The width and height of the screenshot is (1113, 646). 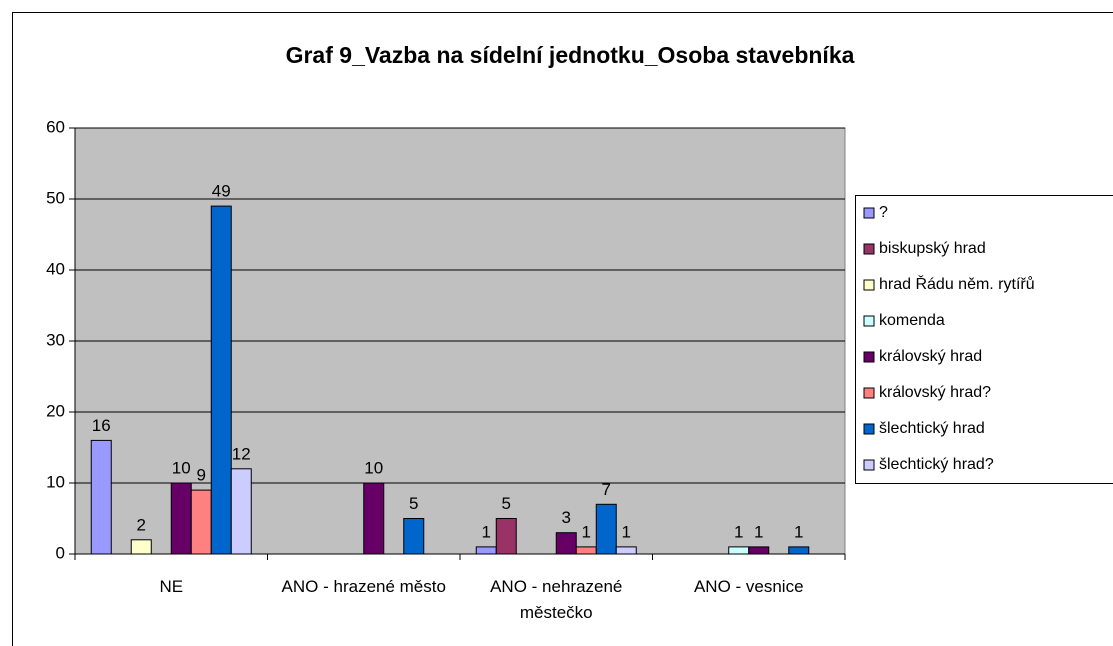 What do you see at coordinates (932, 248) in the screenshot?
I see `legend-label: biskupský hrad` at bounding box center [932, 248].